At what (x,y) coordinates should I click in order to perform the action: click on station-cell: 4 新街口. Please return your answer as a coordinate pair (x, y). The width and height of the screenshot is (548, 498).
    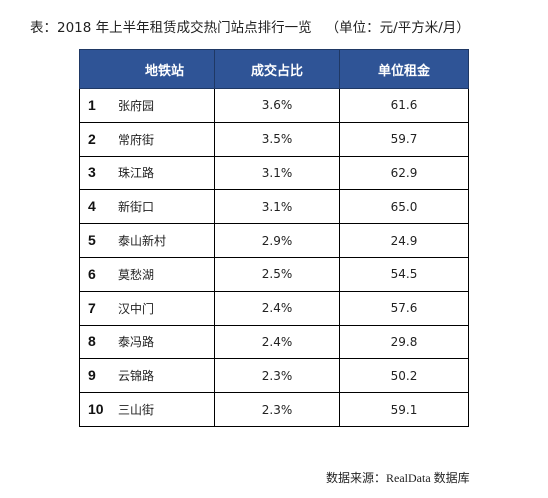
    Looking at the image, I should click on (147, 207).